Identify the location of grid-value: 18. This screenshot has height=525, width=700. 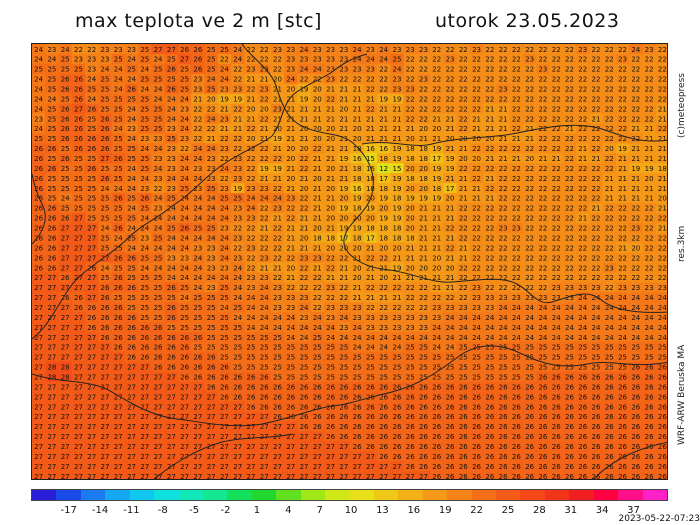
(357, 169).